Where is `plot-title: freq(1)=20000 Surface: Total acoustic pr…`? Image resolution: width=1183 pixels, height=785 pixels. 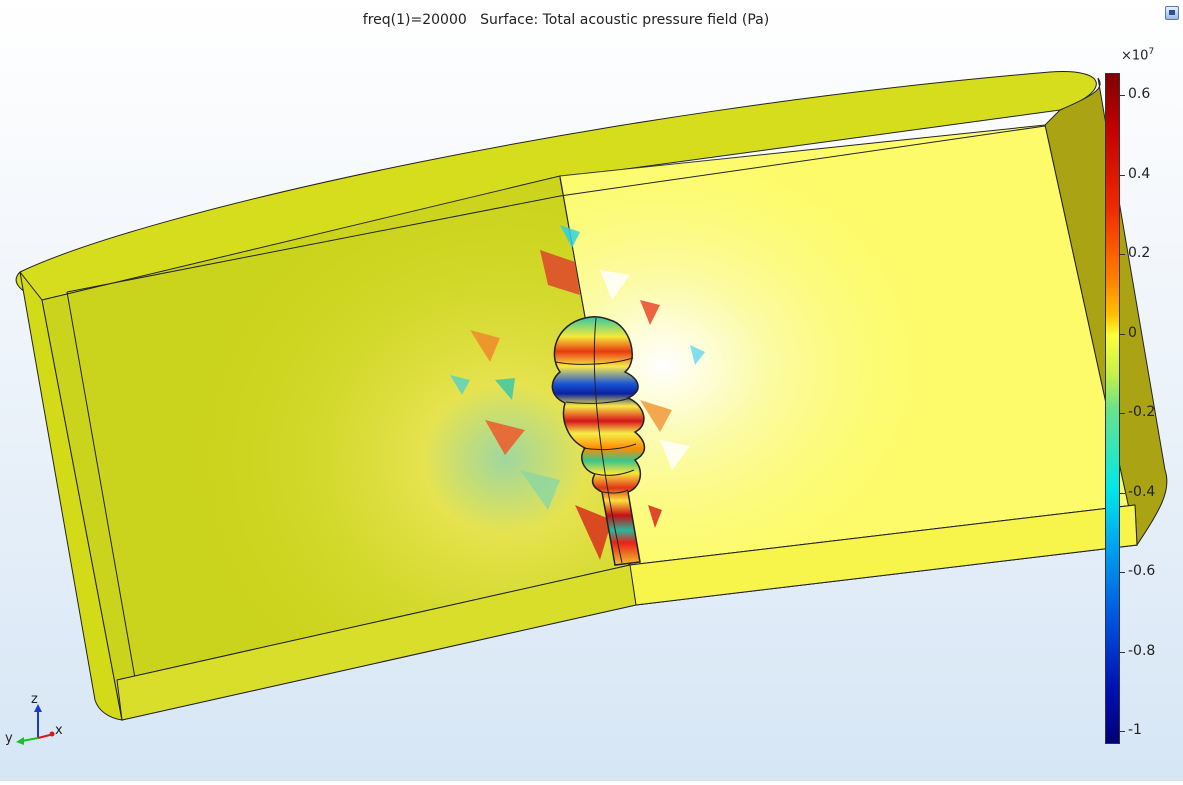 plot-title: freq(1)=20000 Surface: Total acoustic pr… is located at coordinates (566, 20).